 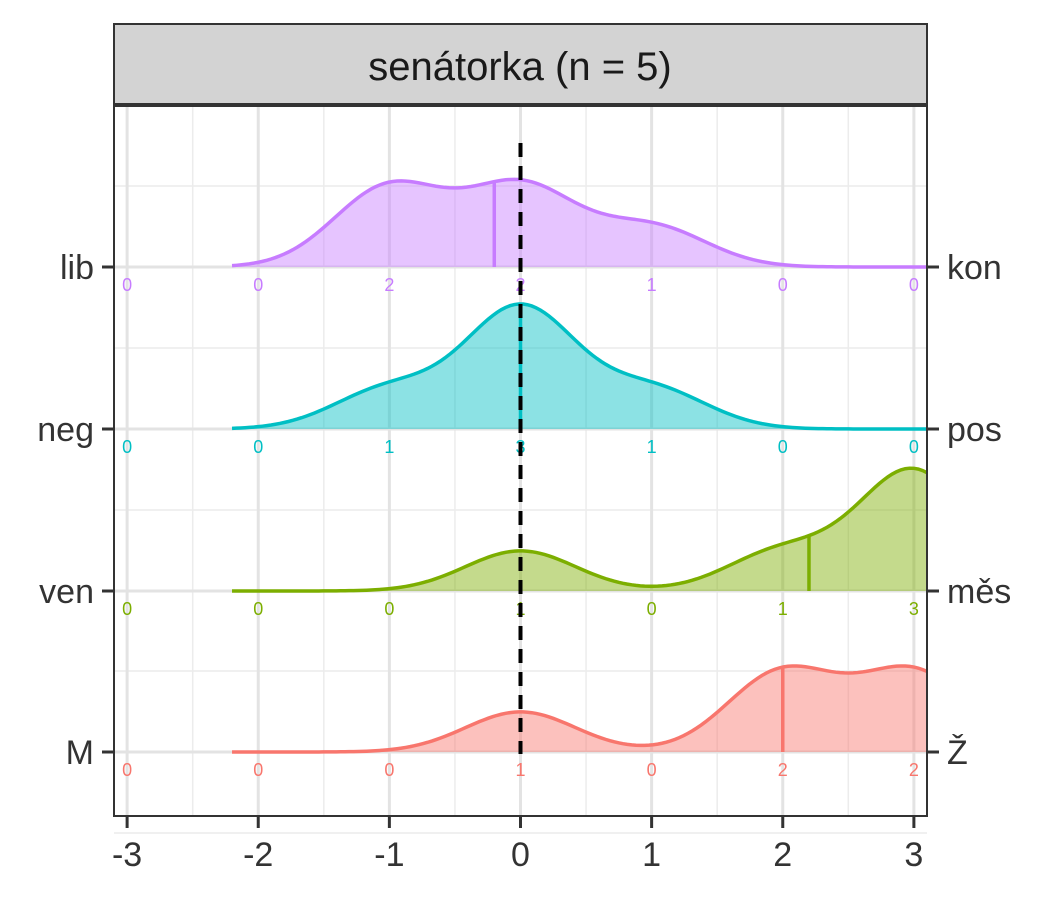 I want to click on ridge-series: 0 0 0 1 0 2 2, so click(x=525, y=722).